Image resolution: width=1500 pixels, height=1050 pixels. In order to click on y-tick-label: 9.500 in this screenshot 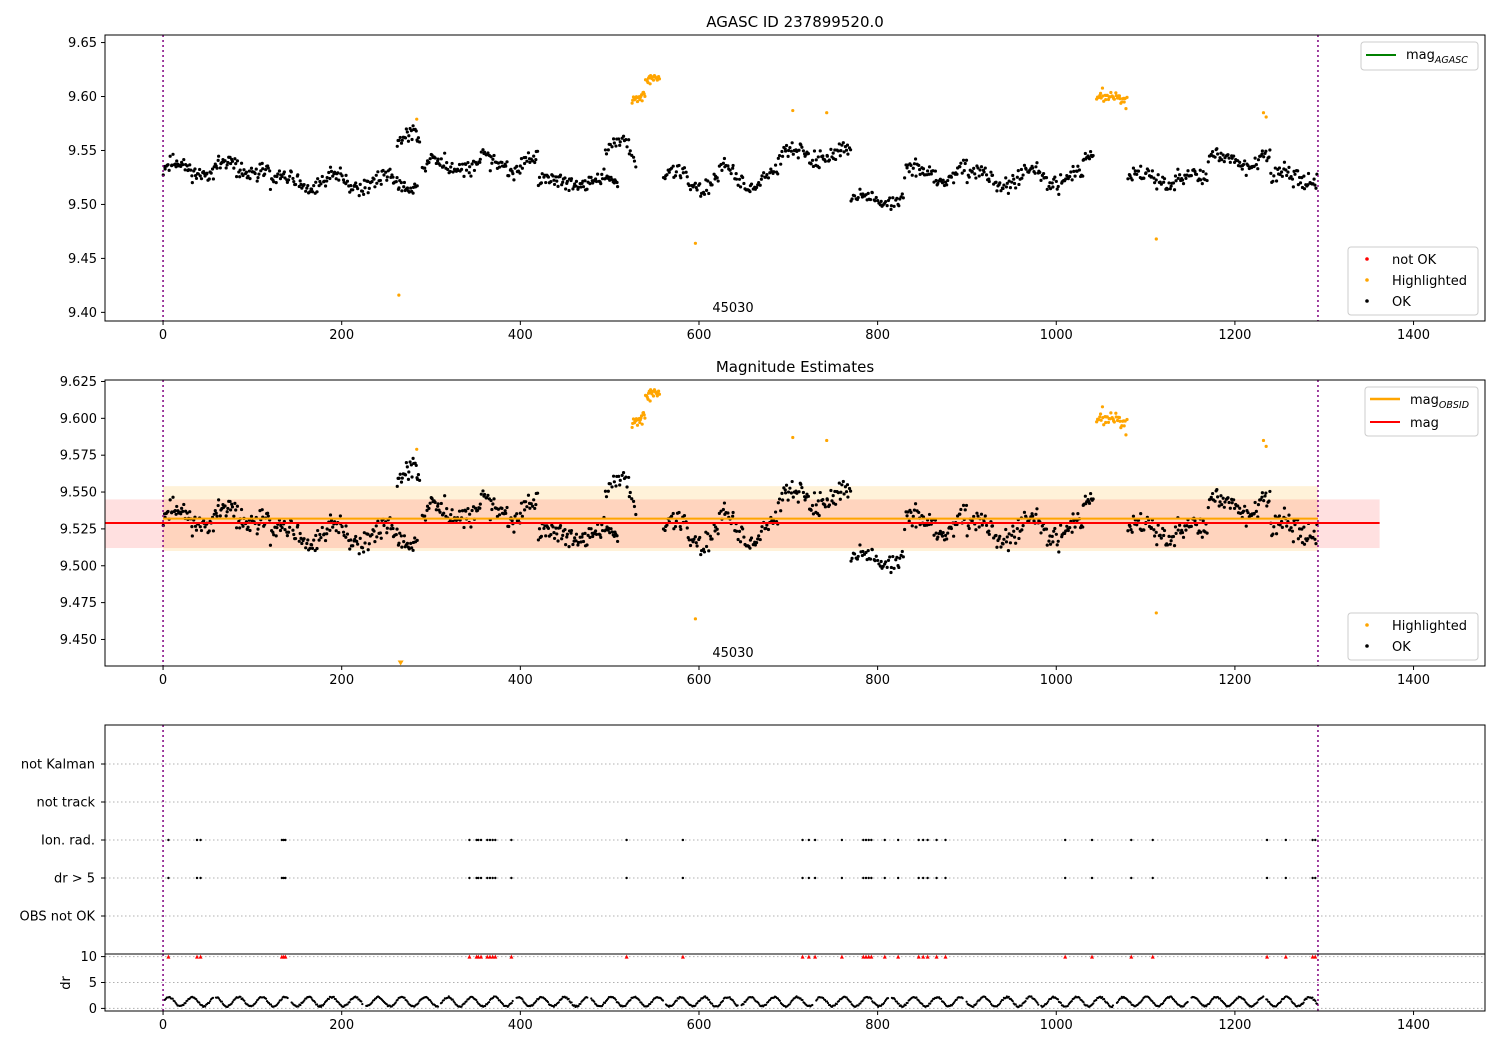, I will do `click(78, 566)`.